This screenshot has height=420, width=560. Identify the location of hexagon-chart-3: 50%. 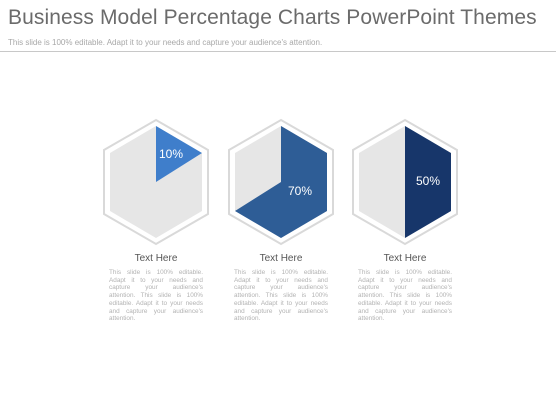
(405, 182).